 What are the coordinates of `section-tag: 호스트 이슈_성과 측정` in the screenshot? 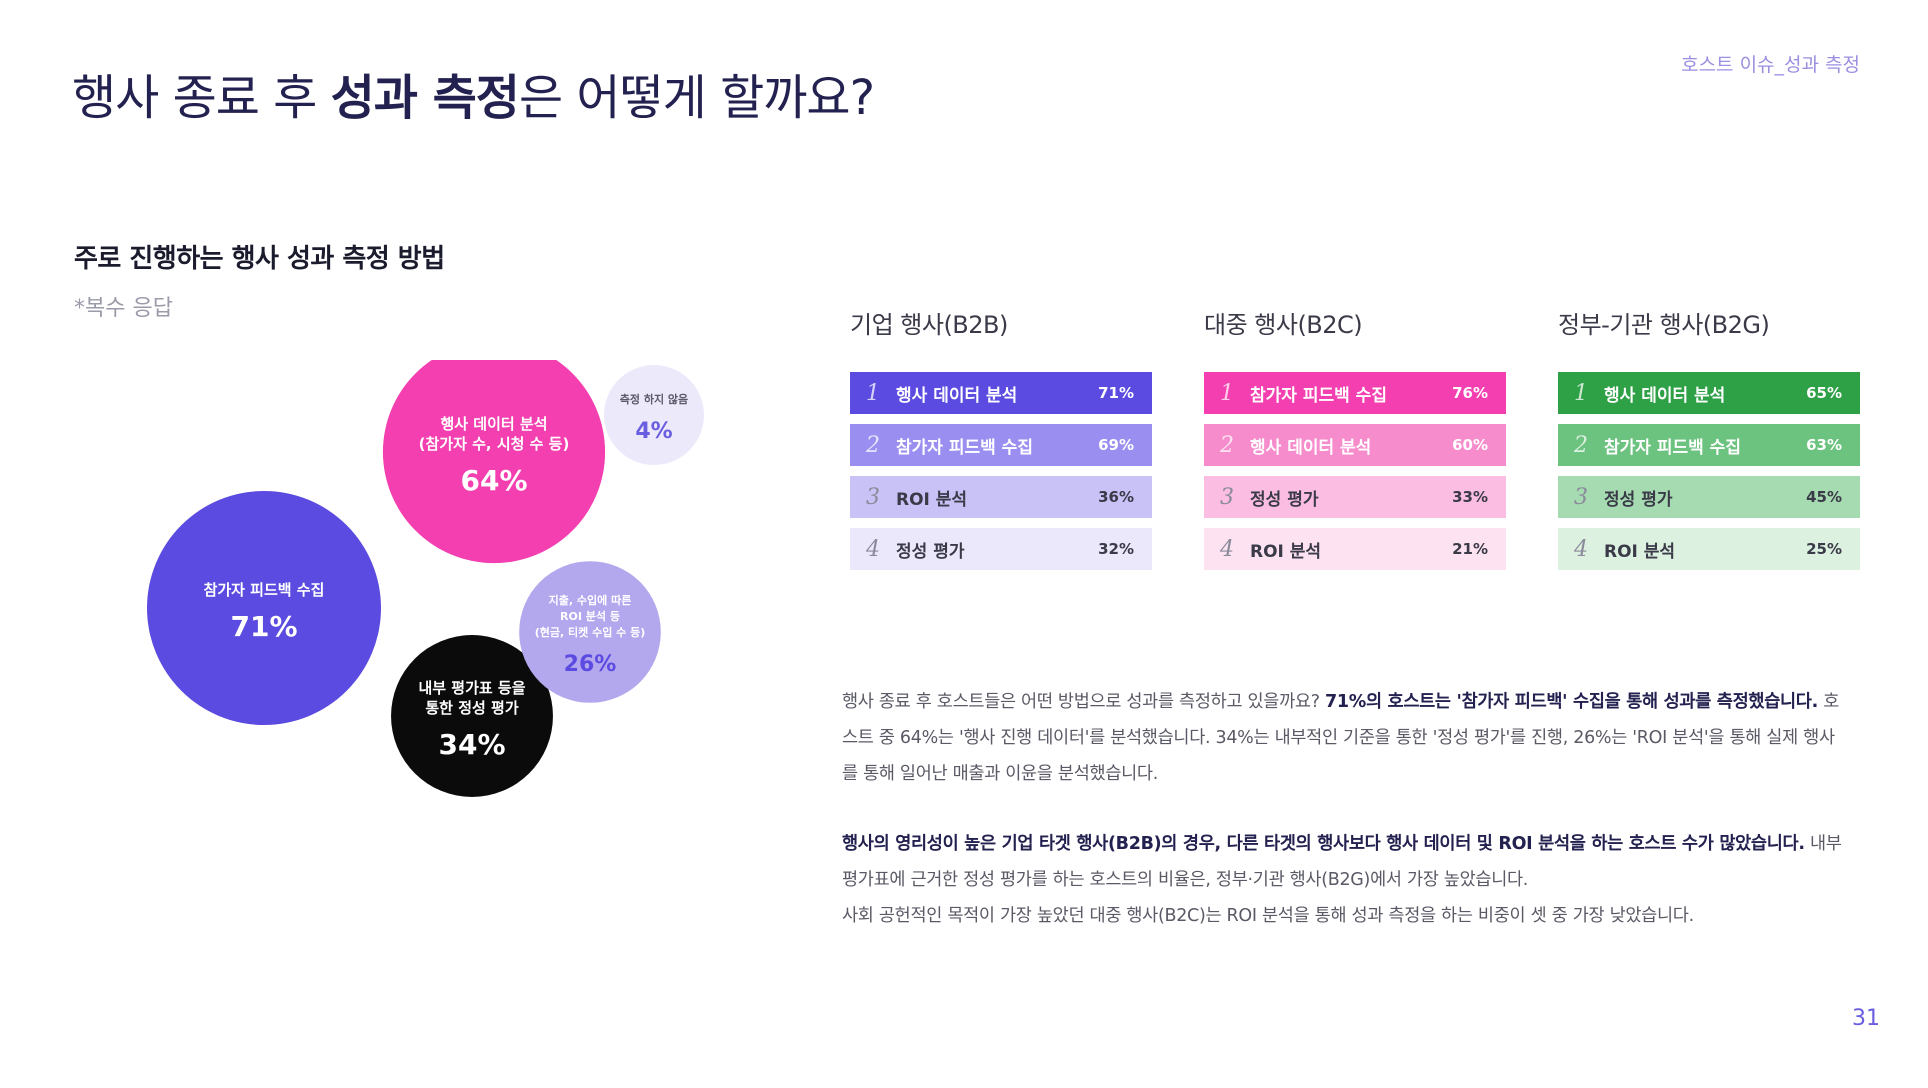 It's located at (1770, 65).